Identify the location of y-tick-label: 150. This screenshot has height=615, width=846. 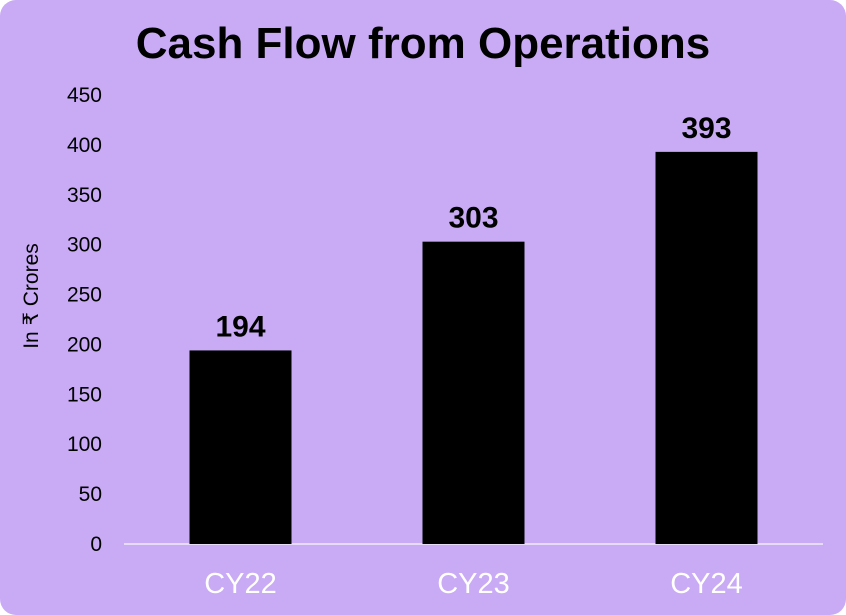
(84, 394).